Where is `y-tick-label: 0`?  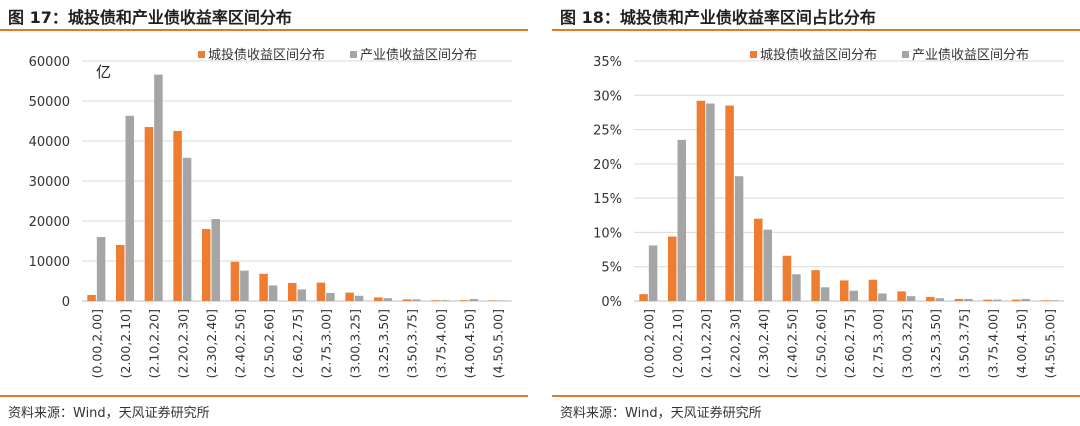
y-tick-label: 0 is located at coordinates (66, 302).